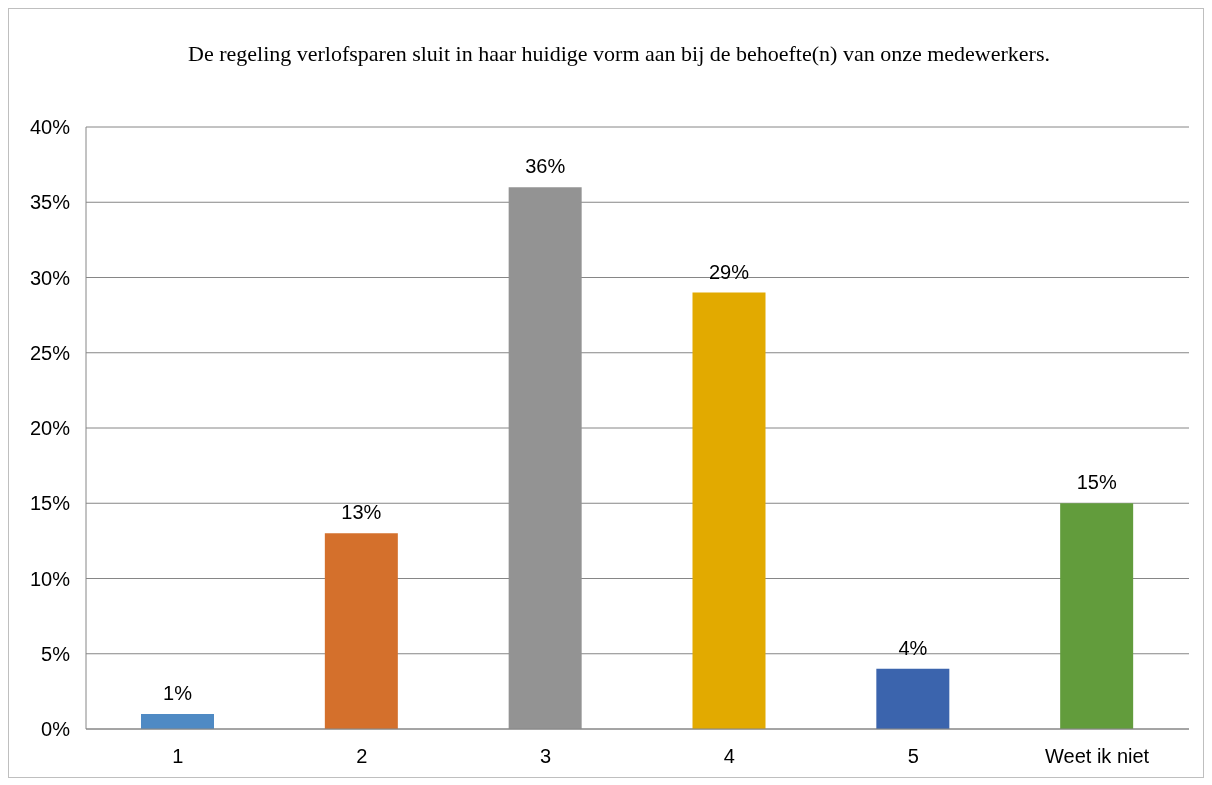 This screenshot has width=1212, height=785. What do you see at coordinates (729, 756) in the screenshot?
I see `x-tick-label: 4` at bounding box center [729, 756].